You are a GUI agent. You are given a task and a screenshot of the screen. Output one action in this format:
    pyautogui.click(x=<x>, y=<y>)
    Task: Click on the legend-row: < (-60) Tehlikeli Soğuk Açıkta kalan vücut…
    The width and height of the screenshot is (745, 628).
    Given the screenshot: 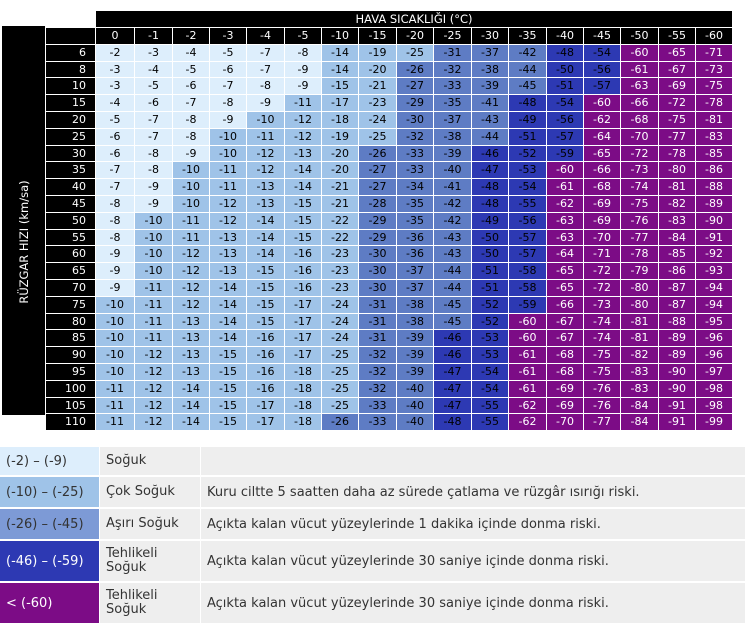 What is the action you would take?
    pyautogui.click(x=372, y=603)
    